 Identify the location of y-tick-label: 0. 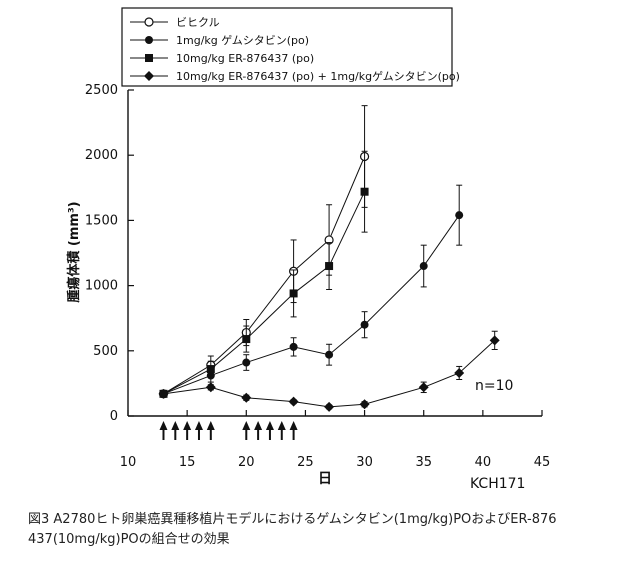
(114, 416).